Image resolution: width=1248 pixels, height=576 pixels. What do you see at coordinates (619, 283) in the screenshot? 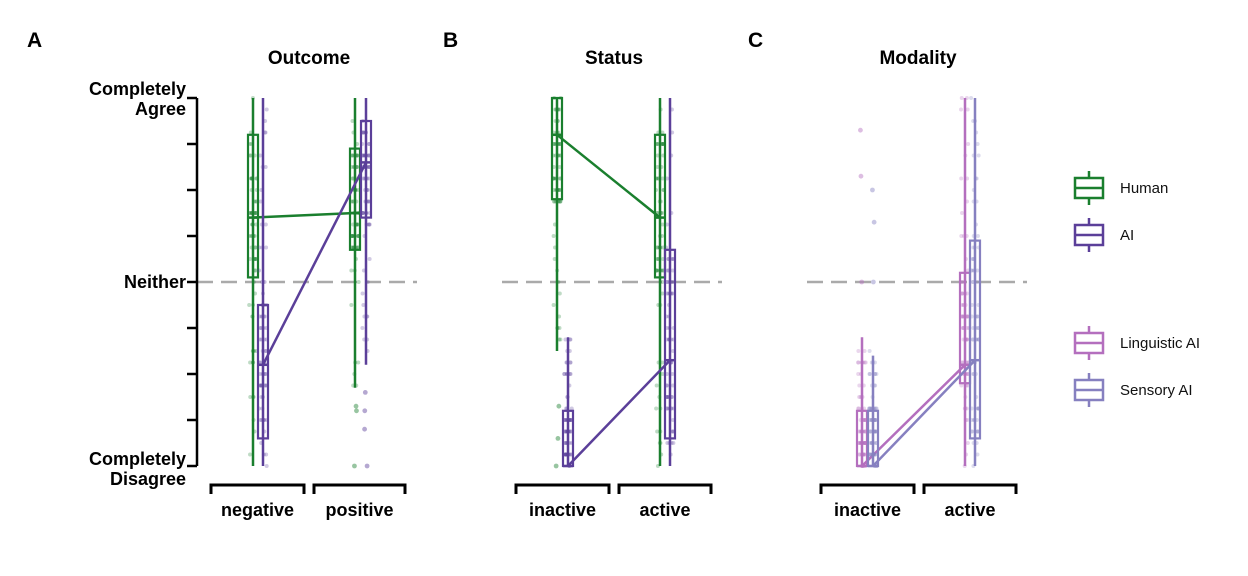
I see `series-ai` at bounding box center [619, 283].